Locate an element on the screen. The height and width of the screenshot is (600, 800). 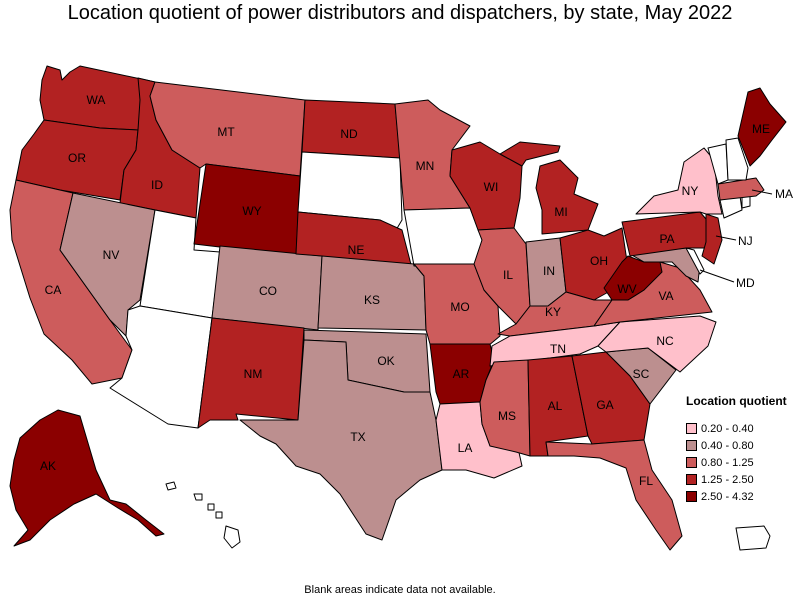
state-pr is located at coordinates (753, 538).